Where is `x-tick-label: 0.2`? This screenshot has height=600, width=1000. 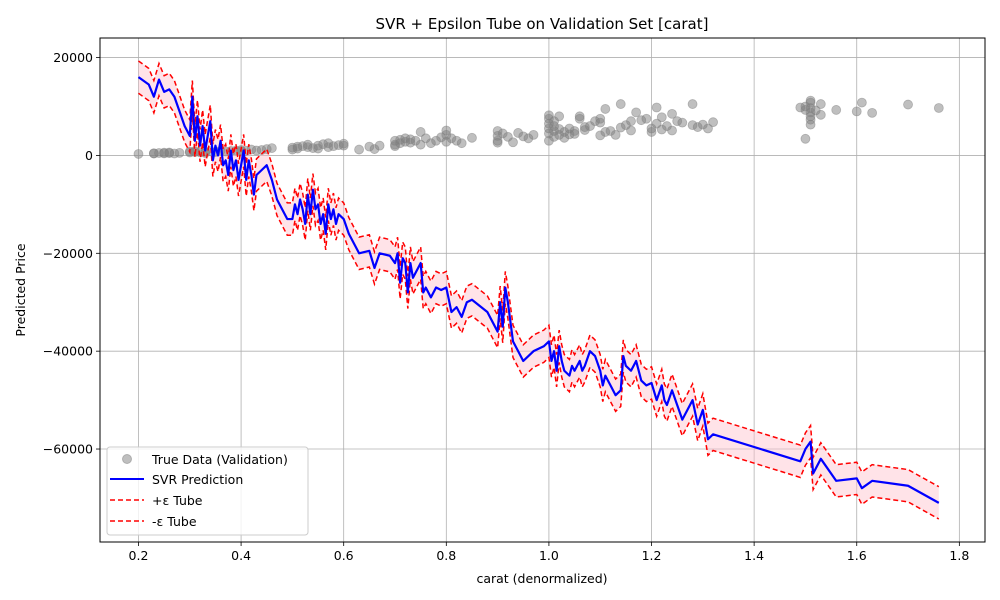 x-tick-label: 0.2 is located at coordinates (139, 555).